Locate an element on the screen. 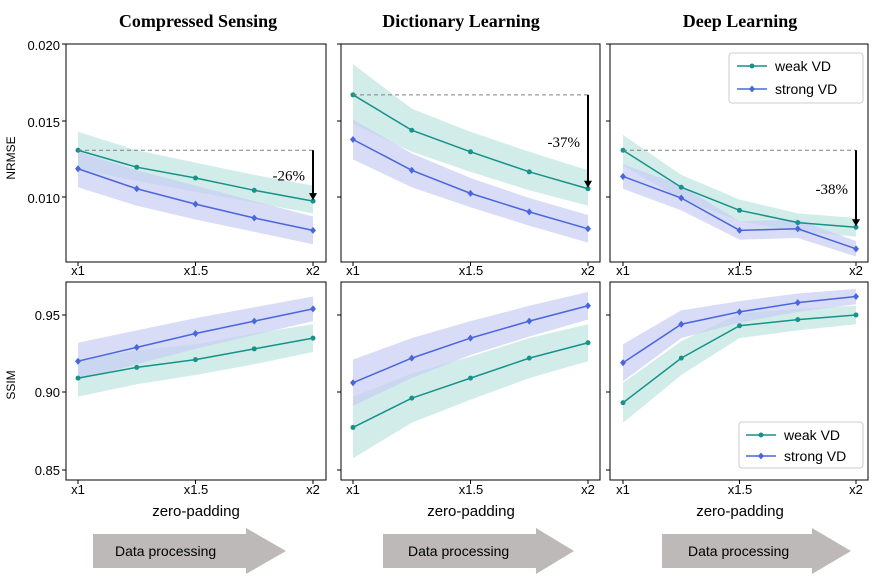 Image resolution: width=872 pixels, height=585 pixels. x-tick-labels-top-row: x1 x1.5 x2 x1 x1.5 x2 x1 x1.5 x2 is located at coordinates (467, 270).